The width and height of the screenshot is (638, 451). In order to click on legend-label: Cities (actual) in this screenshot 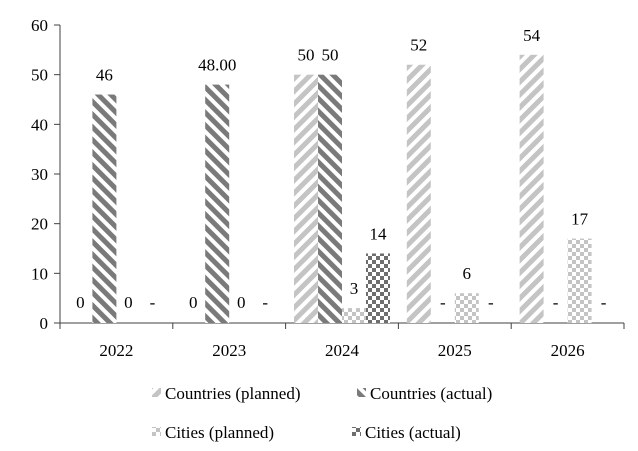, I will do `click(413, 432)`.